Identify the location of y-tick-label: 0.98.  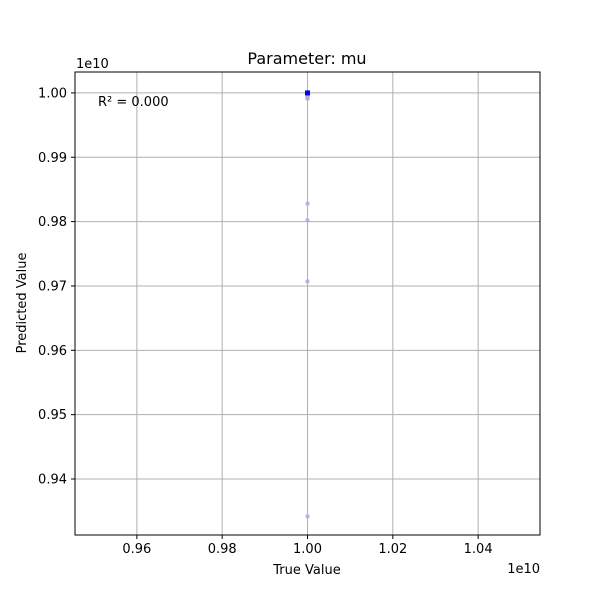
(52, 222).